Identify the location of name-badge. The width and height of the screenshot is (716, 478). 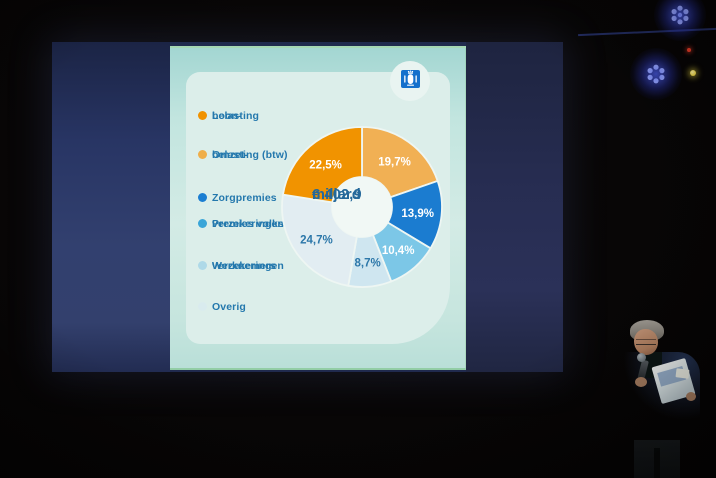
(682, 373).